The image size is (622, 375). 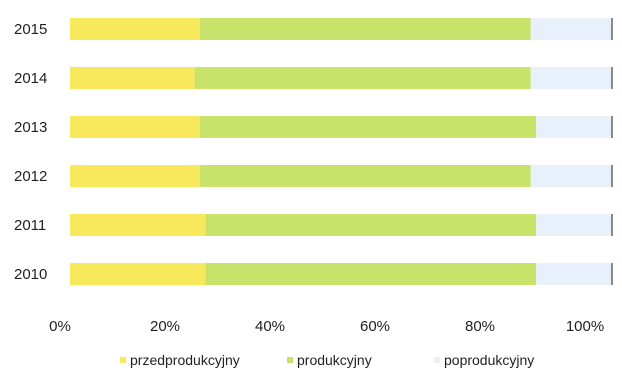 What do you see at coordinates (480, 326) in the screenshot?
I see `x-tick-label: 80%` at bounding box center [480, 326].